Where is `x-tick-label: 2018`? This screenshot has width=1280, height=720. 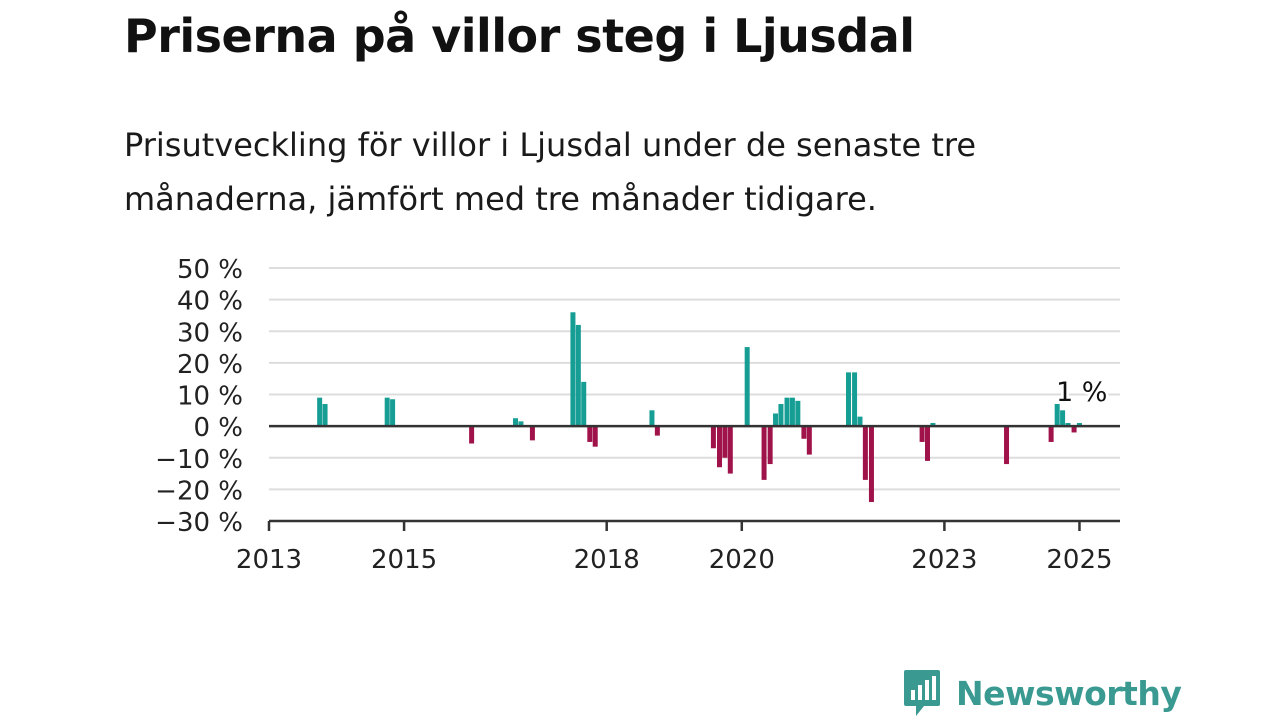
x-tick-label: 2018 is located at coordinates (607, 560).